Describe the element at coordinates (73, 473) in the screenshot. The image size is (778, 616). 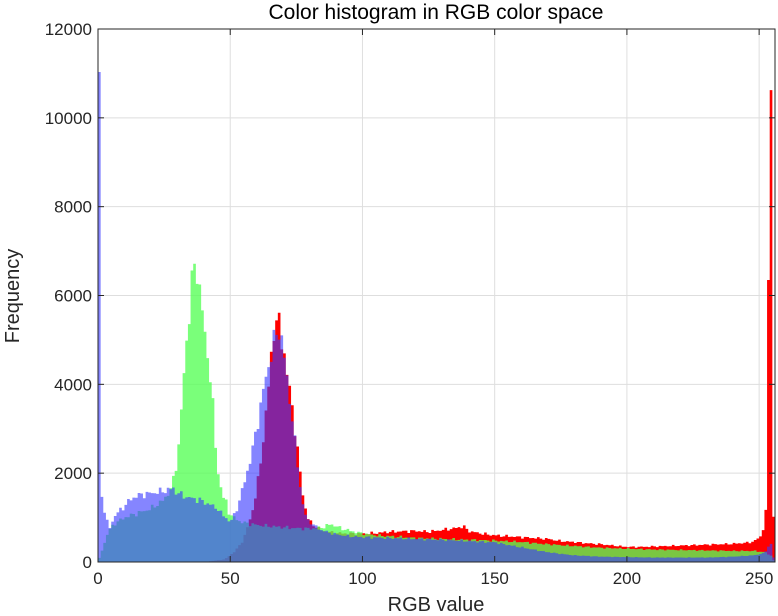
I see `y-tick-label: 2000` at that location.